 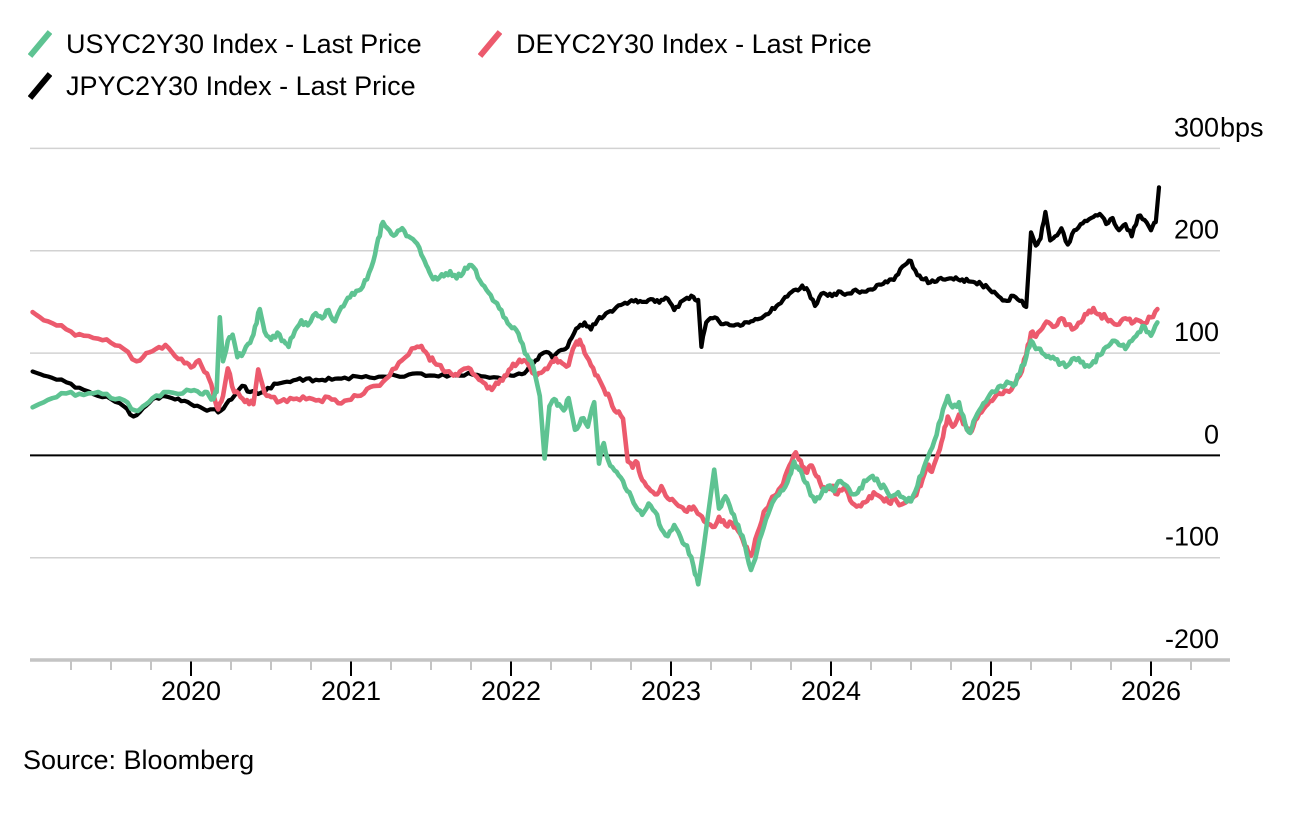 I want to click on y-axis-tick-label: 300, so click(x=1196, y=127).